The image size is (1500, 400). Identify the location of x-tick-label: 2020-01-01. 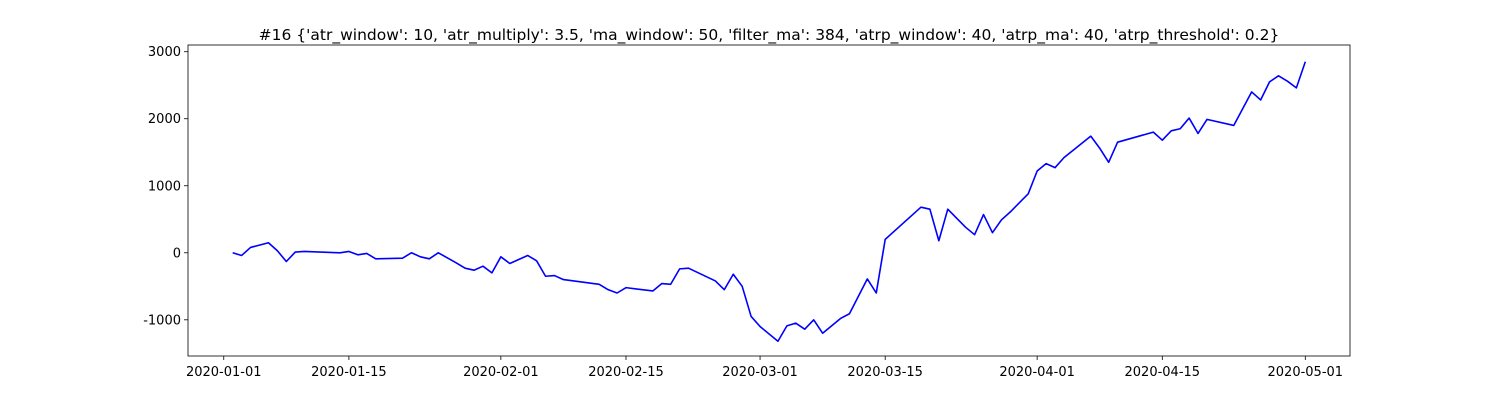
(224, 372).